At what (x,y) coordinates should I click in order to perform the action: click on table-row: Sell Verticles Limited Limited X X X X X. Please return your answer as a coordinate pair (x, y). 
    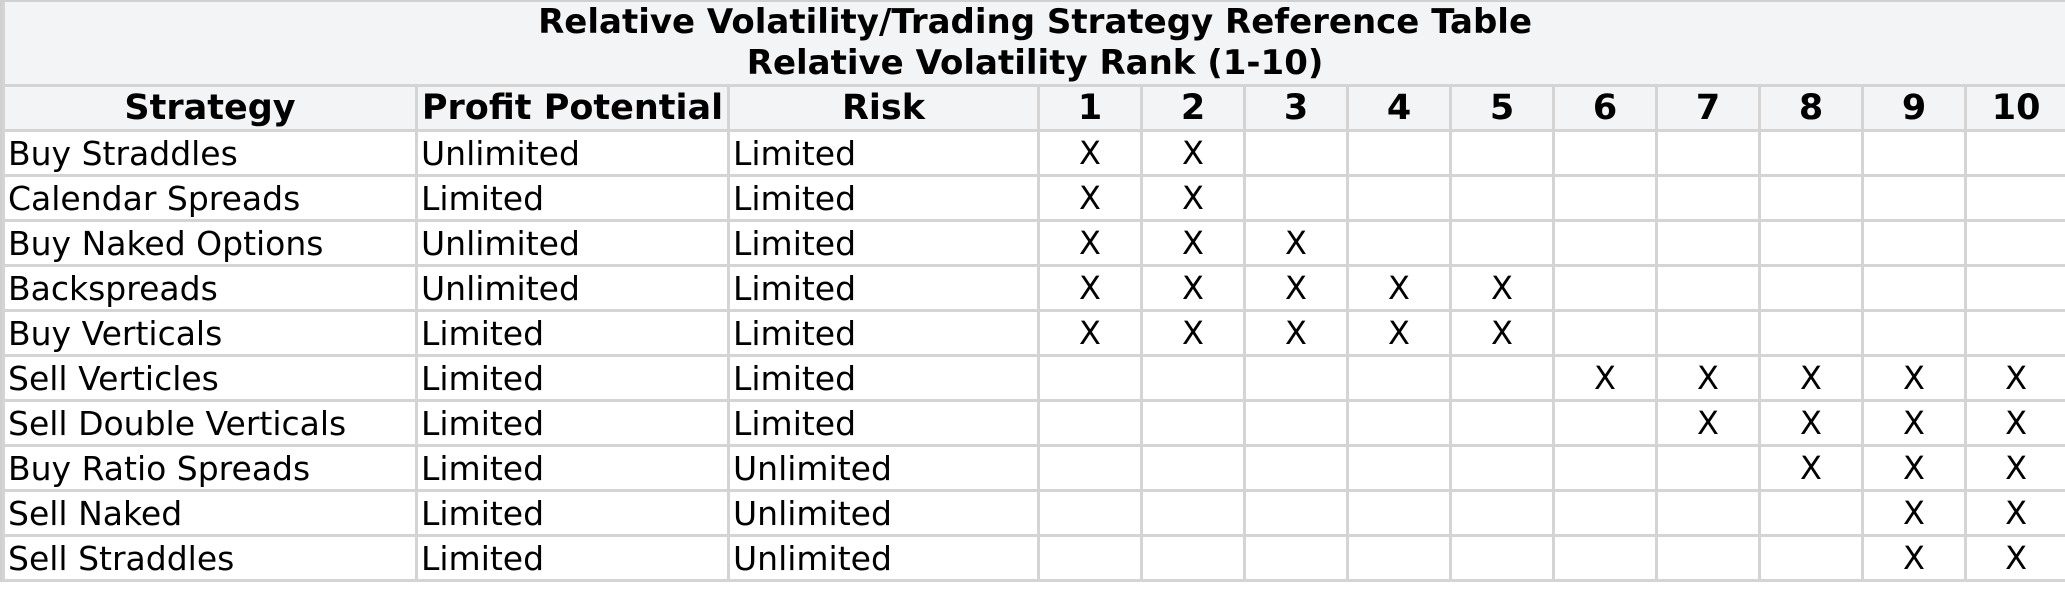
    Looking at the image, I should click on (1033, 378).